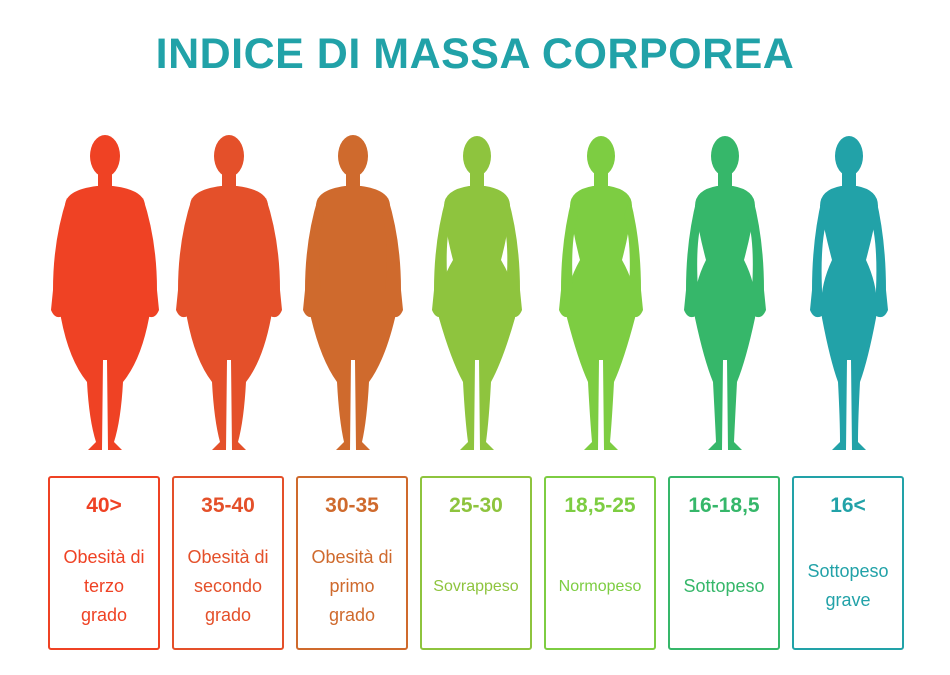 The height and width of the screenshot is (675, 950). I want to click on bmi-range: 35-40, so click(228, 505).